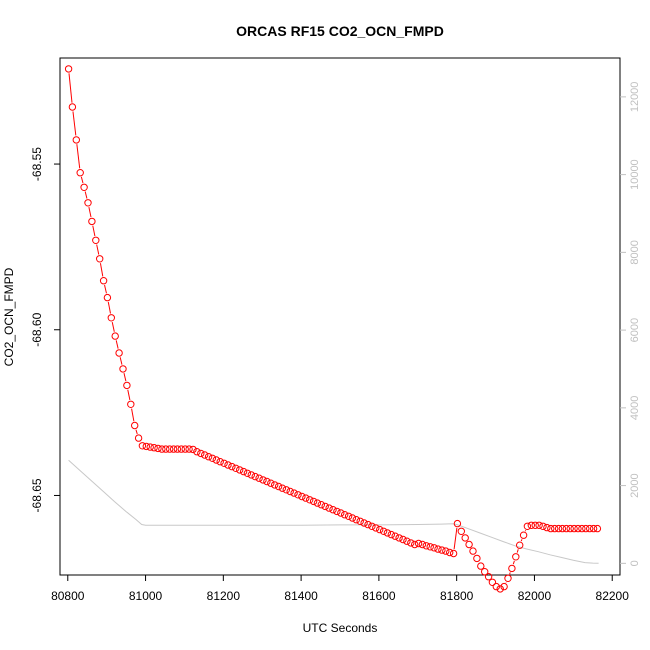  I want to click on right-y-axis: 0 2000 4000 6000 8000 10000 12000, so click(630, 324).